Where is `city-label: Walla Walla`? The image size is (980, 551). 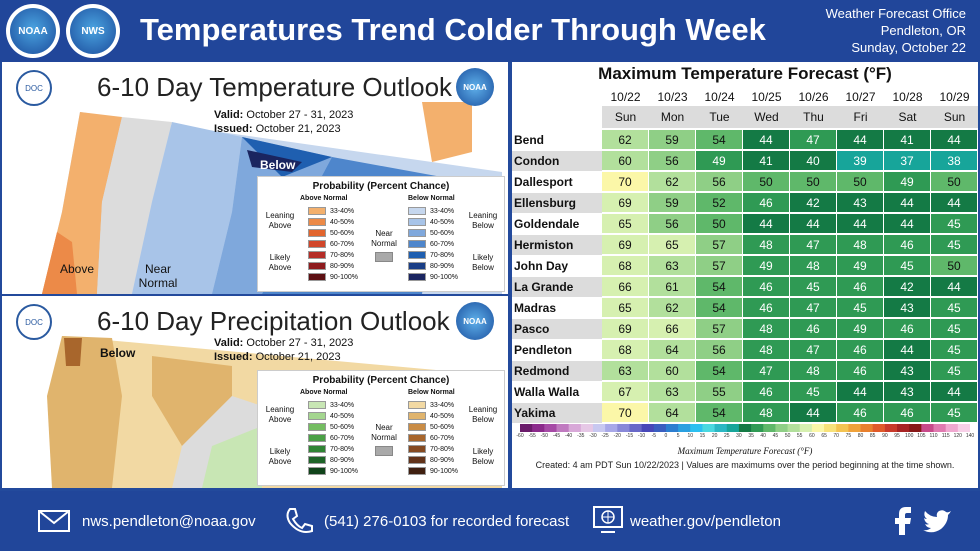 city-label: Walla Walla is located at coordinates (557, 392).